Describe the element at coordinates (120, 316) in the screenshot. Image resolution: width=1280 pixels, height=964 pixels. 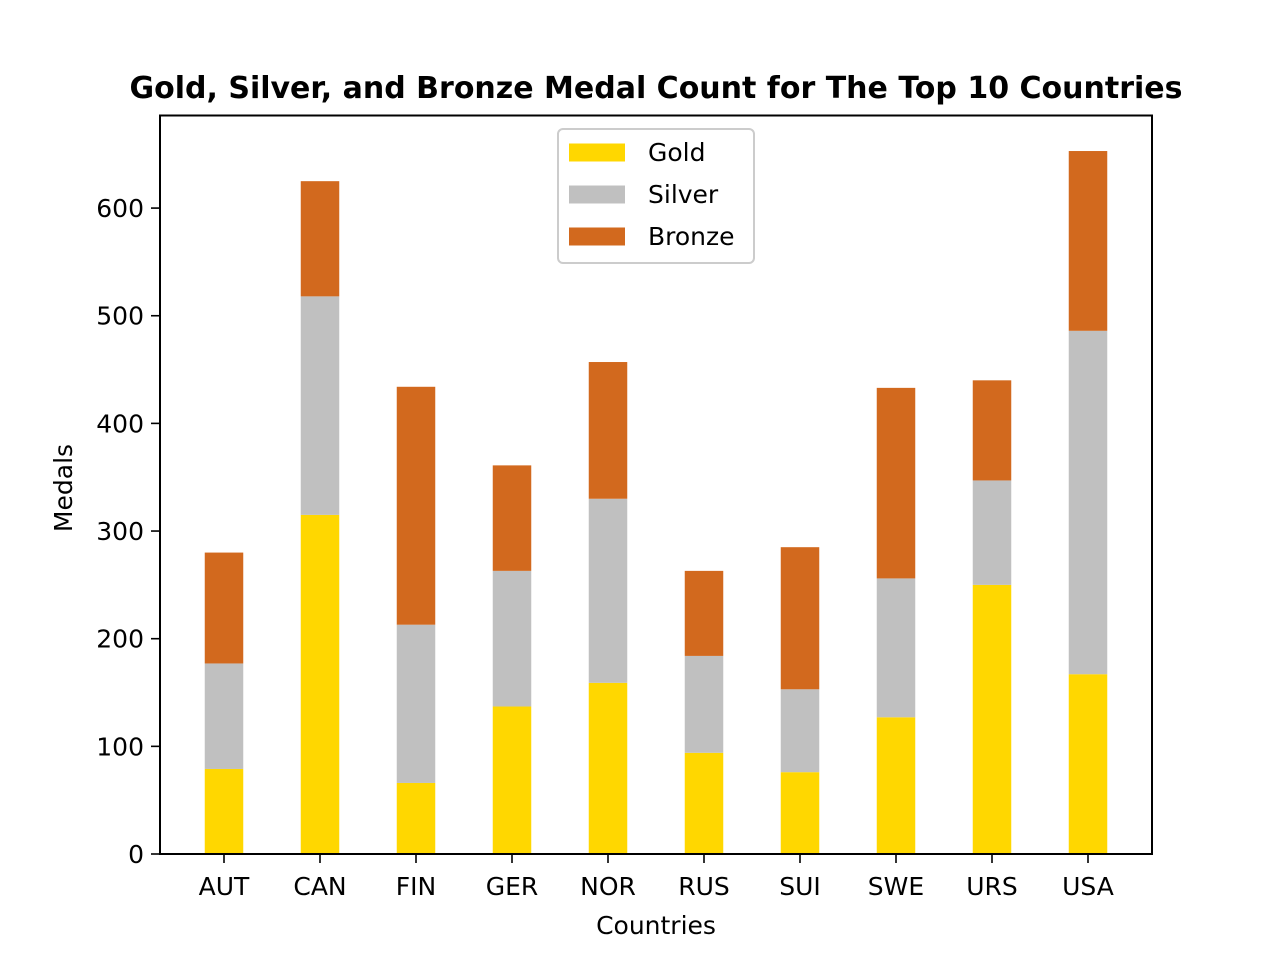
I see `y-tick-label: 500` at that location.